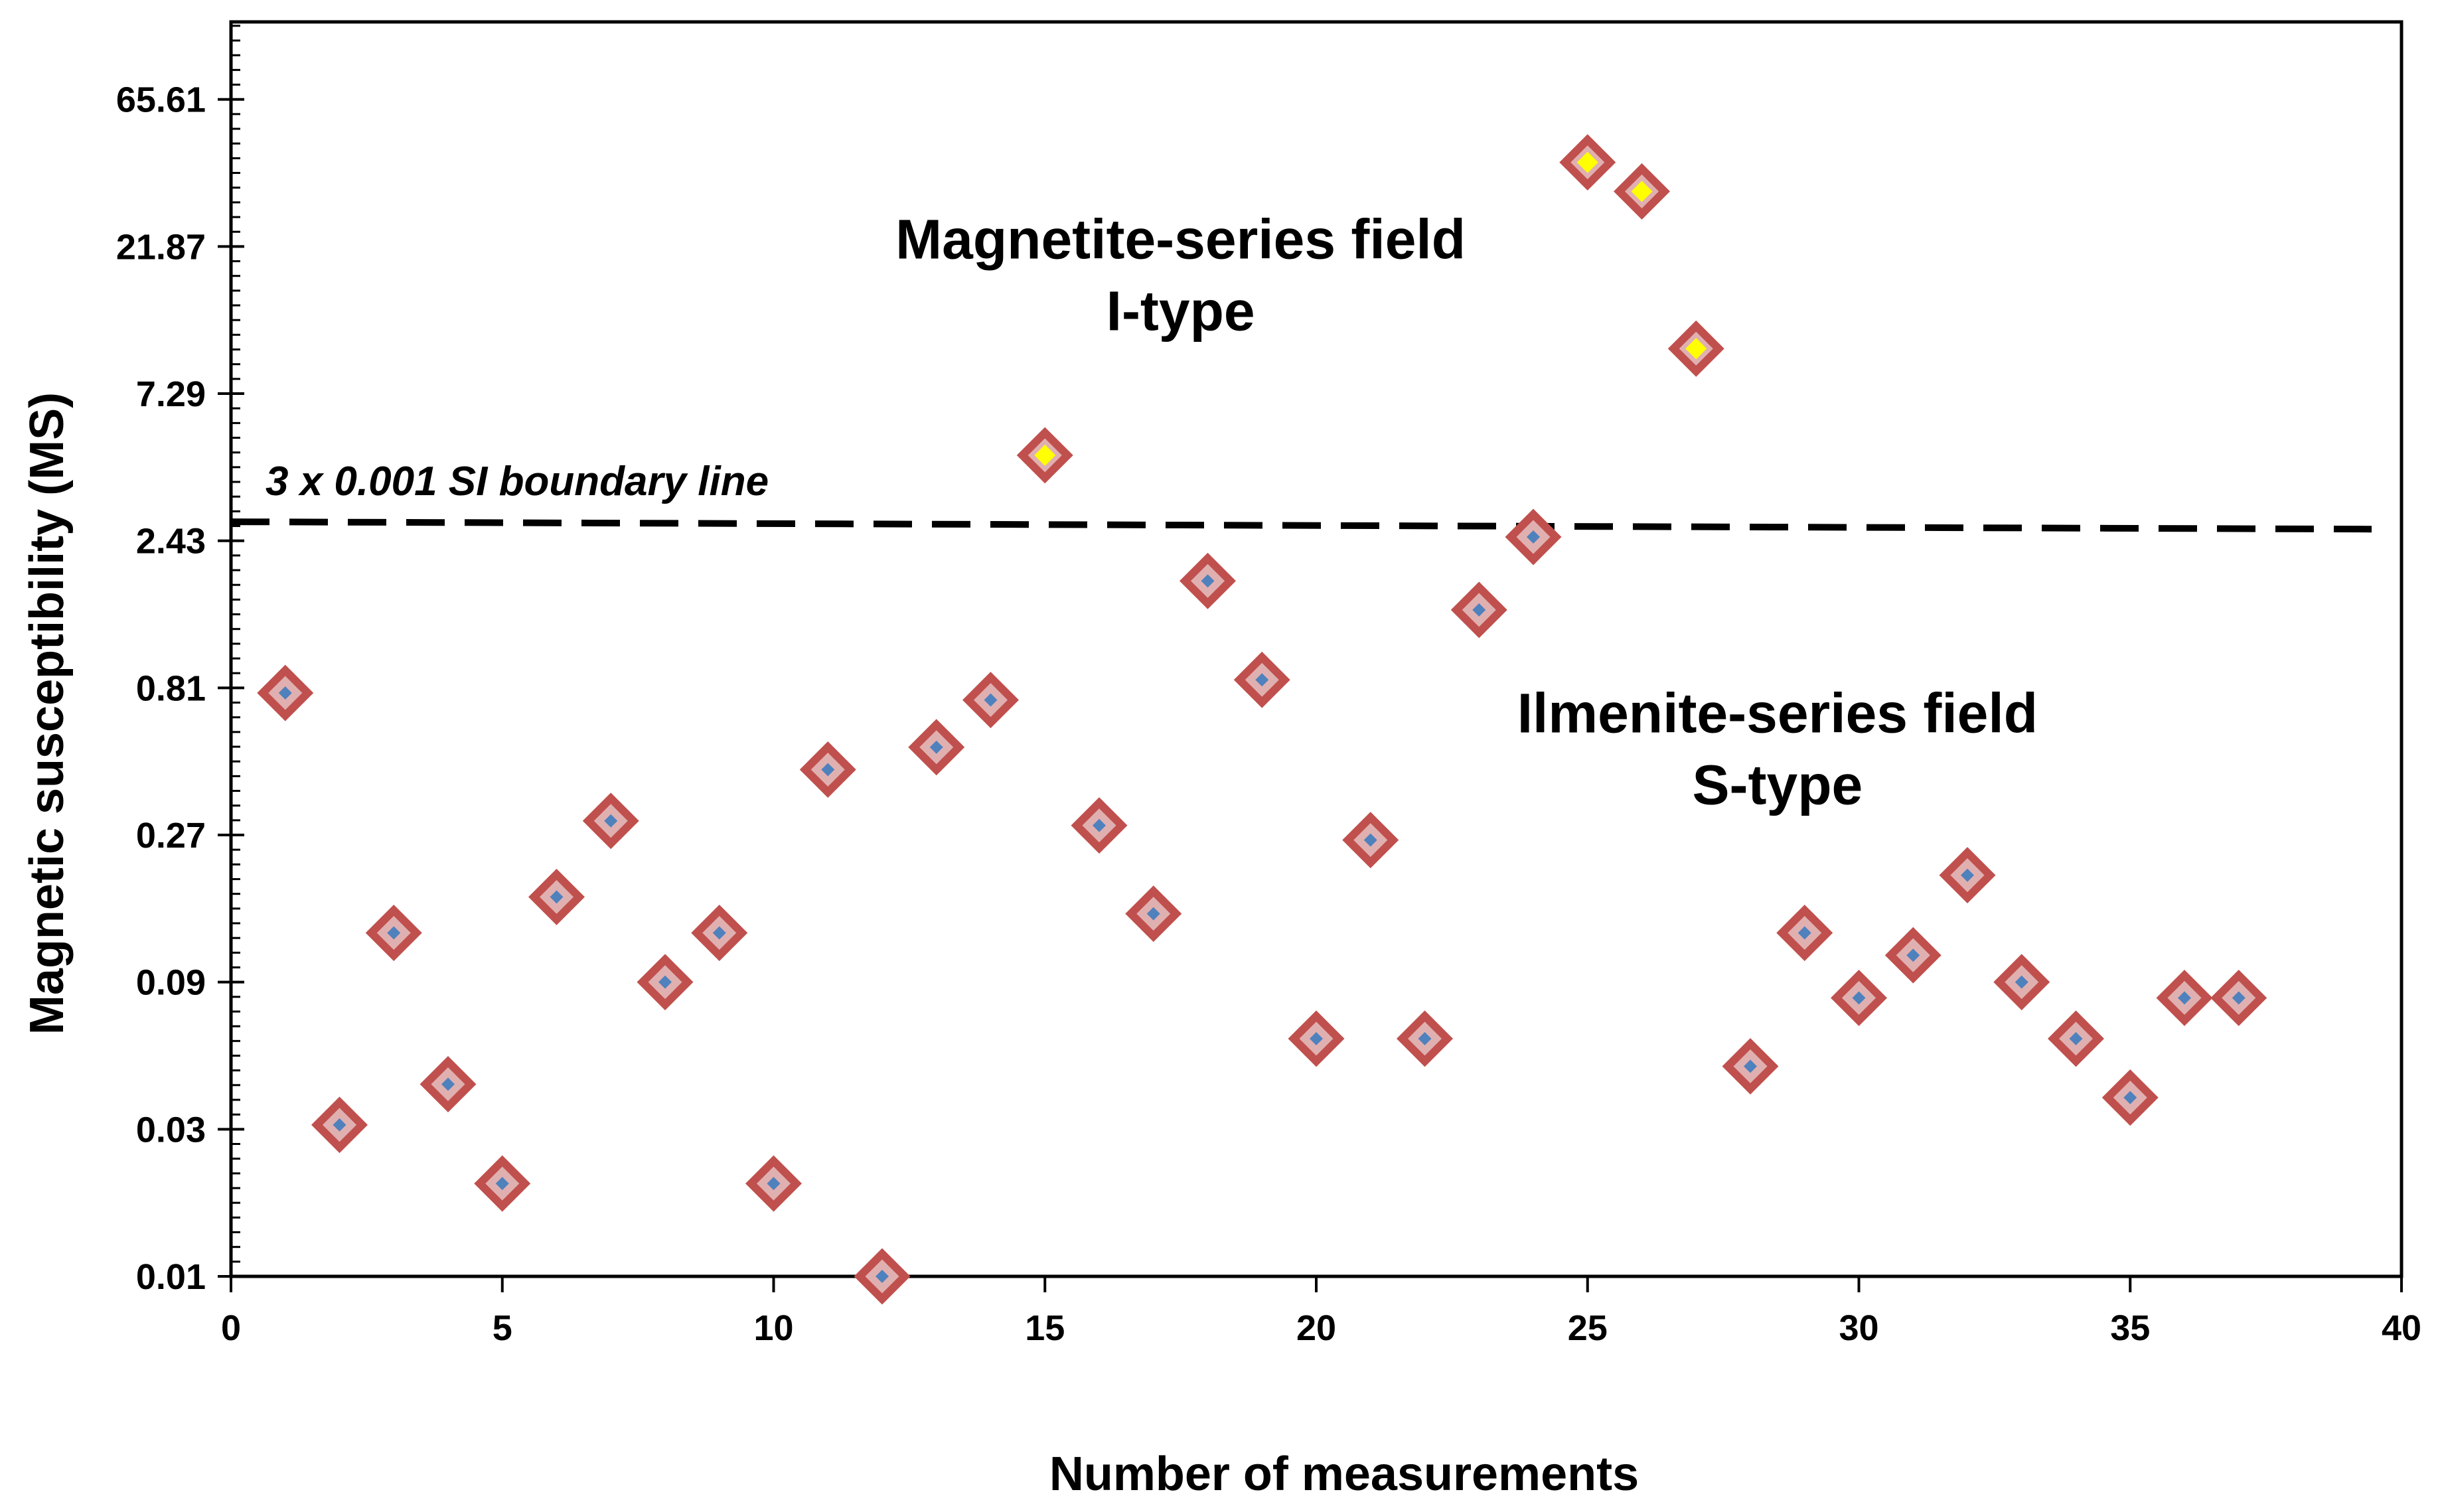  What do you see at coordinates (47, 713) in the screenshot?
I see `y-axis-title: Magnetic susceptibility (MS)` at bounding box center [47, 713].